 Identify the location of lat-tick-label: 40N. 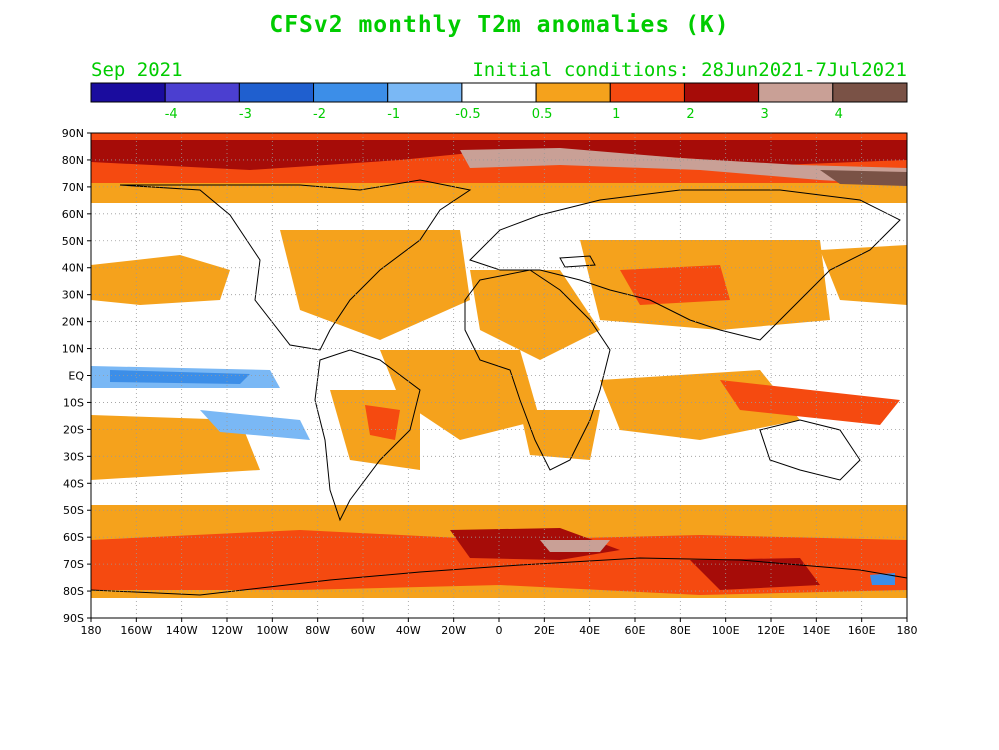
(73, 268).